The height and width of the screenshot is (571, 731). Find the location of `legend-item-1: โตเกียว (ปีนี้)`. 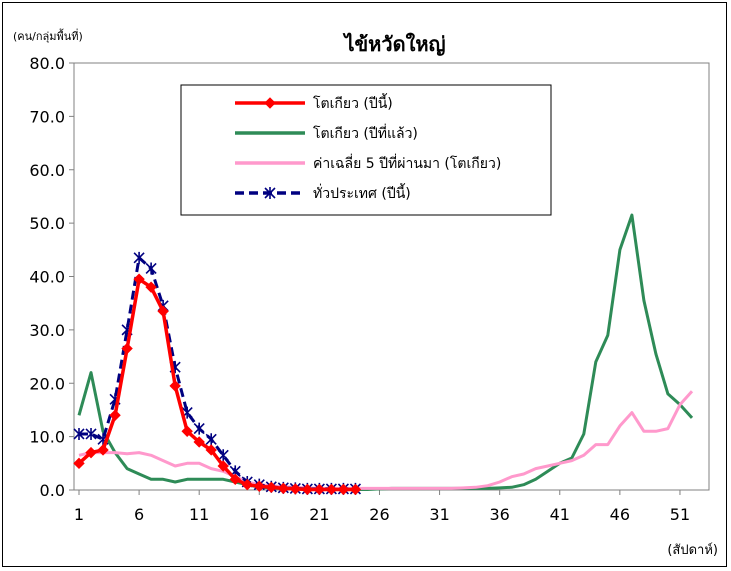

legend-item-1: โตเกียว (ปีนี้) is located at coordinates (314, 102).